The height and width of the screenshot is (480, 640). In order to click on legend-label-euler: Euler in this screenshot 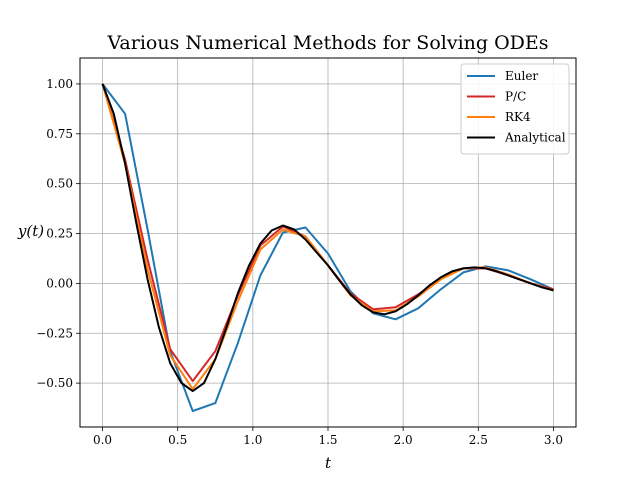, I will do `click(521, 76)`.